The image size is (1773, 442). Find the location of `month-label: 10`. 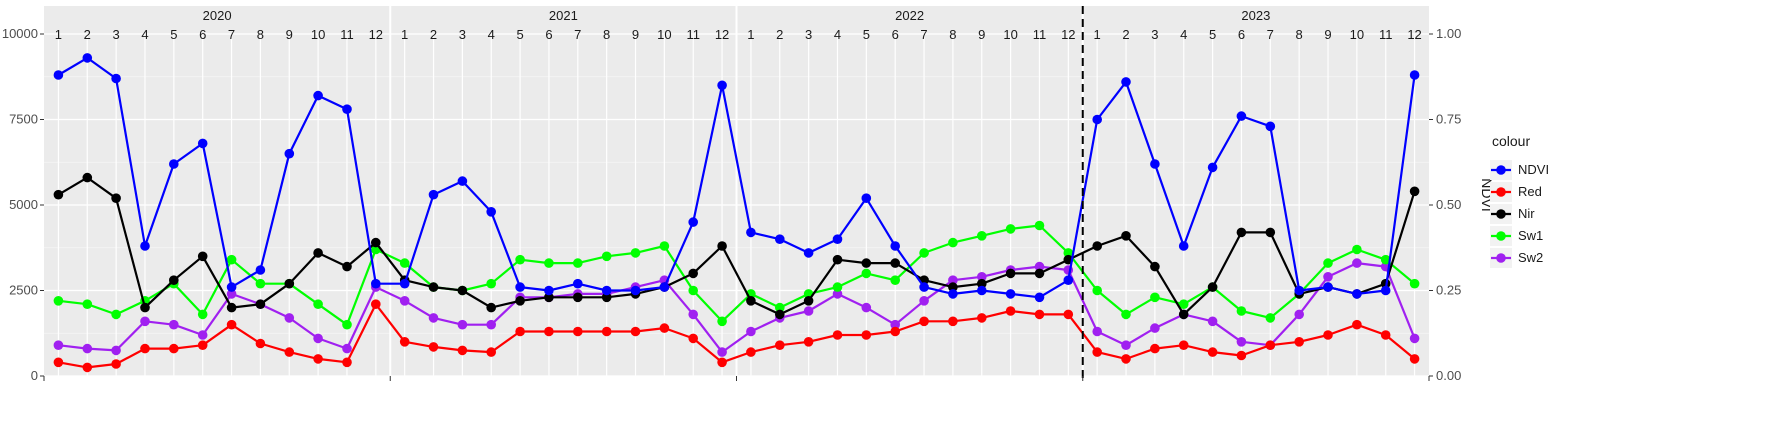

month-label: 10 is located at coordinates (1010, 34).